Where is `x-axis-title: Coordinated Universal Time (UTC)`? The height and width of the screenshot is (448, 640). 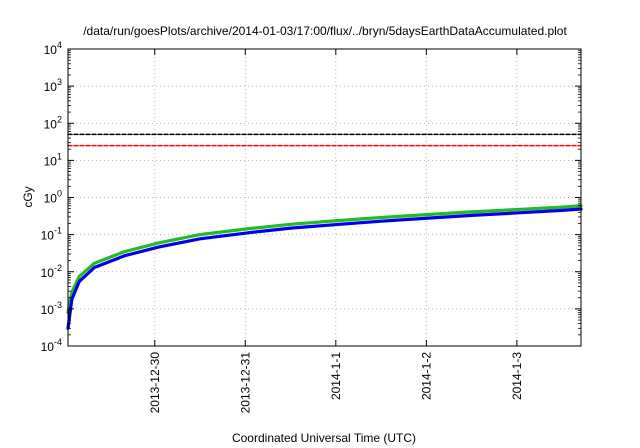 x-axis-title: Coordinated Universal Time (UTC) is located at coordinates (324, 438).